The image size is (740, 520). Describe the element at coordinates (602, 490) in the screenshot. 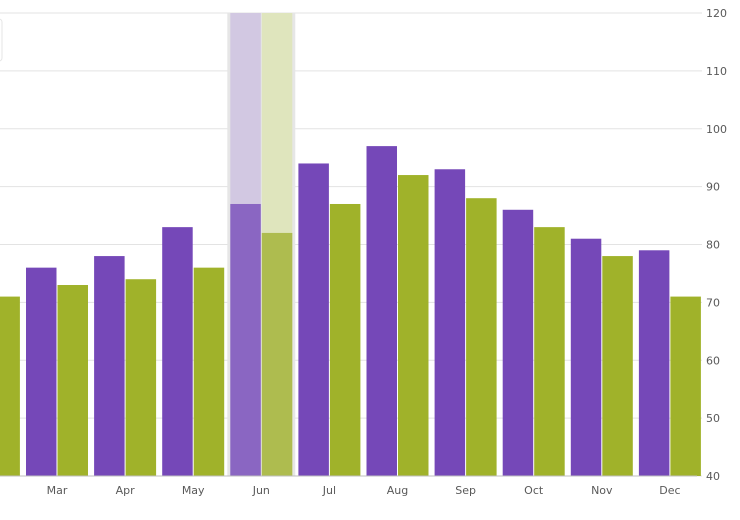

I see `x-tick-label: Nov` at that location.